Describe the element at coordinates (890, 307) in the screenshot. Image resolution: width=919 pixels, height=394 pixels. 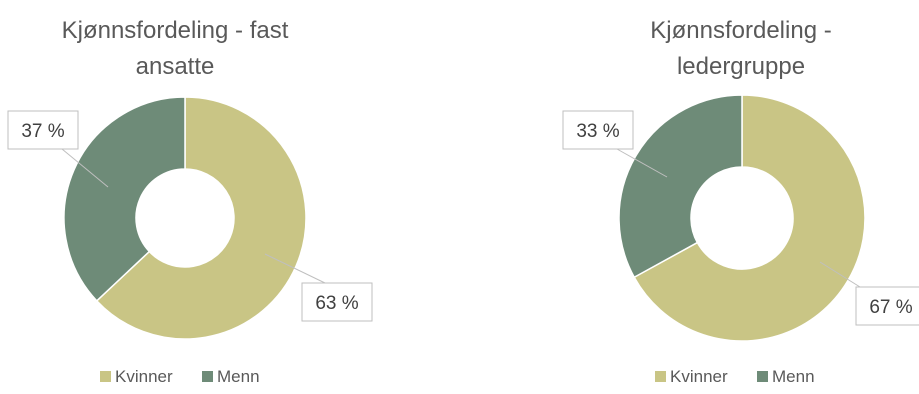
I see `data-label-kvinner: 67 %` at that location.